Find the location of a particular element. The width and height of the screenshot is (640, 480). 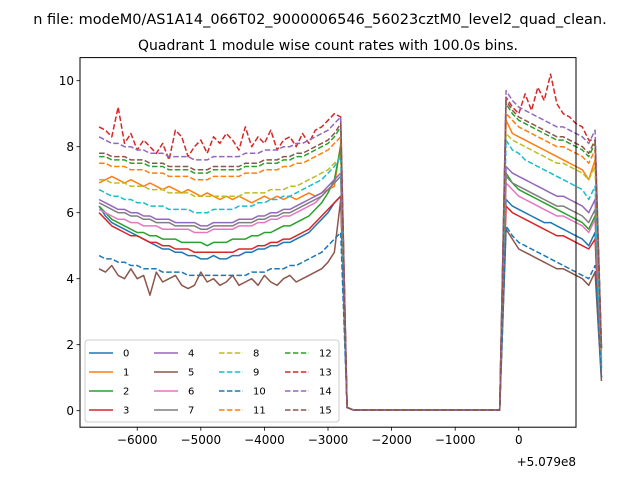

y-tick-label: 4 is located at coordinates (70, 279).